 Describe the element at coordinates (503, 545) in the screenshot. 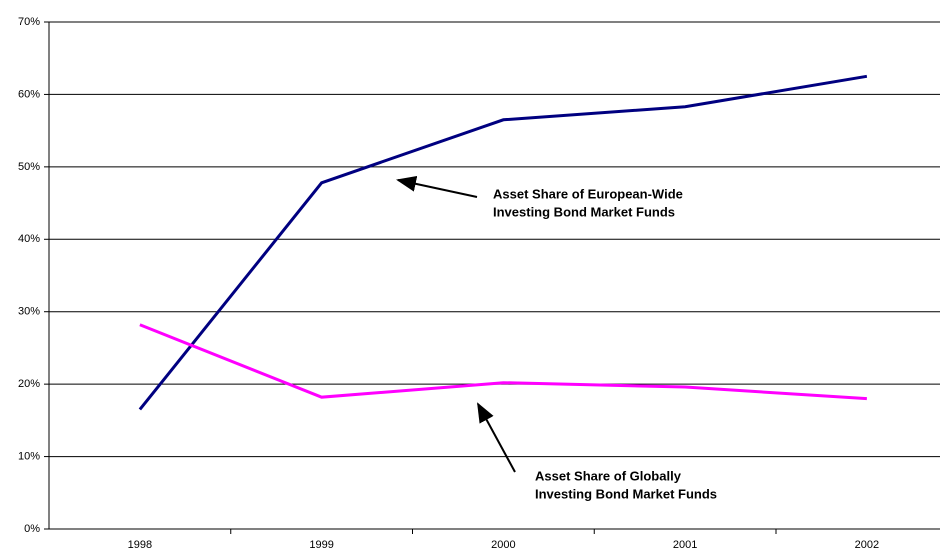

I see `x-tick-label: 2000` at that location.